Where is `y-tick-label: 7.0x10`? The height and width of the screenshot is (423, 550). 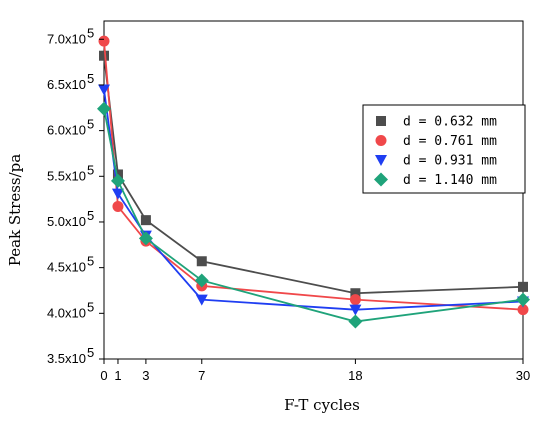 y-tick-label: 7.0x10 is located at coordinates (66, 38).